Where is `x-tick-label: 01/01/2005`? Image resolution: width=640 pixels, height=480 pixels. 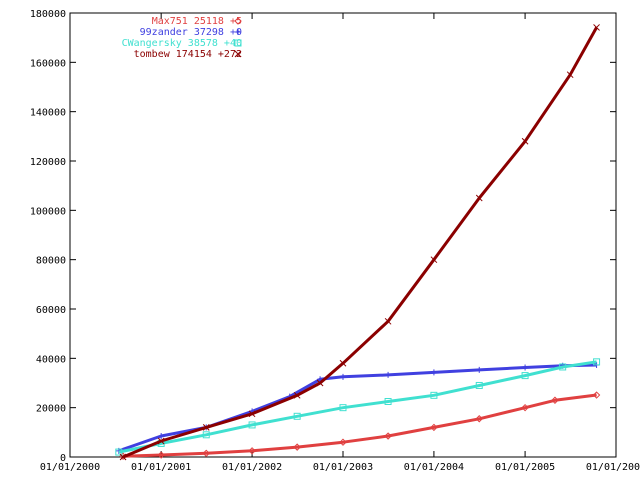 x-tick-label: 01/01/2005 is located at coordinates (525, 467).